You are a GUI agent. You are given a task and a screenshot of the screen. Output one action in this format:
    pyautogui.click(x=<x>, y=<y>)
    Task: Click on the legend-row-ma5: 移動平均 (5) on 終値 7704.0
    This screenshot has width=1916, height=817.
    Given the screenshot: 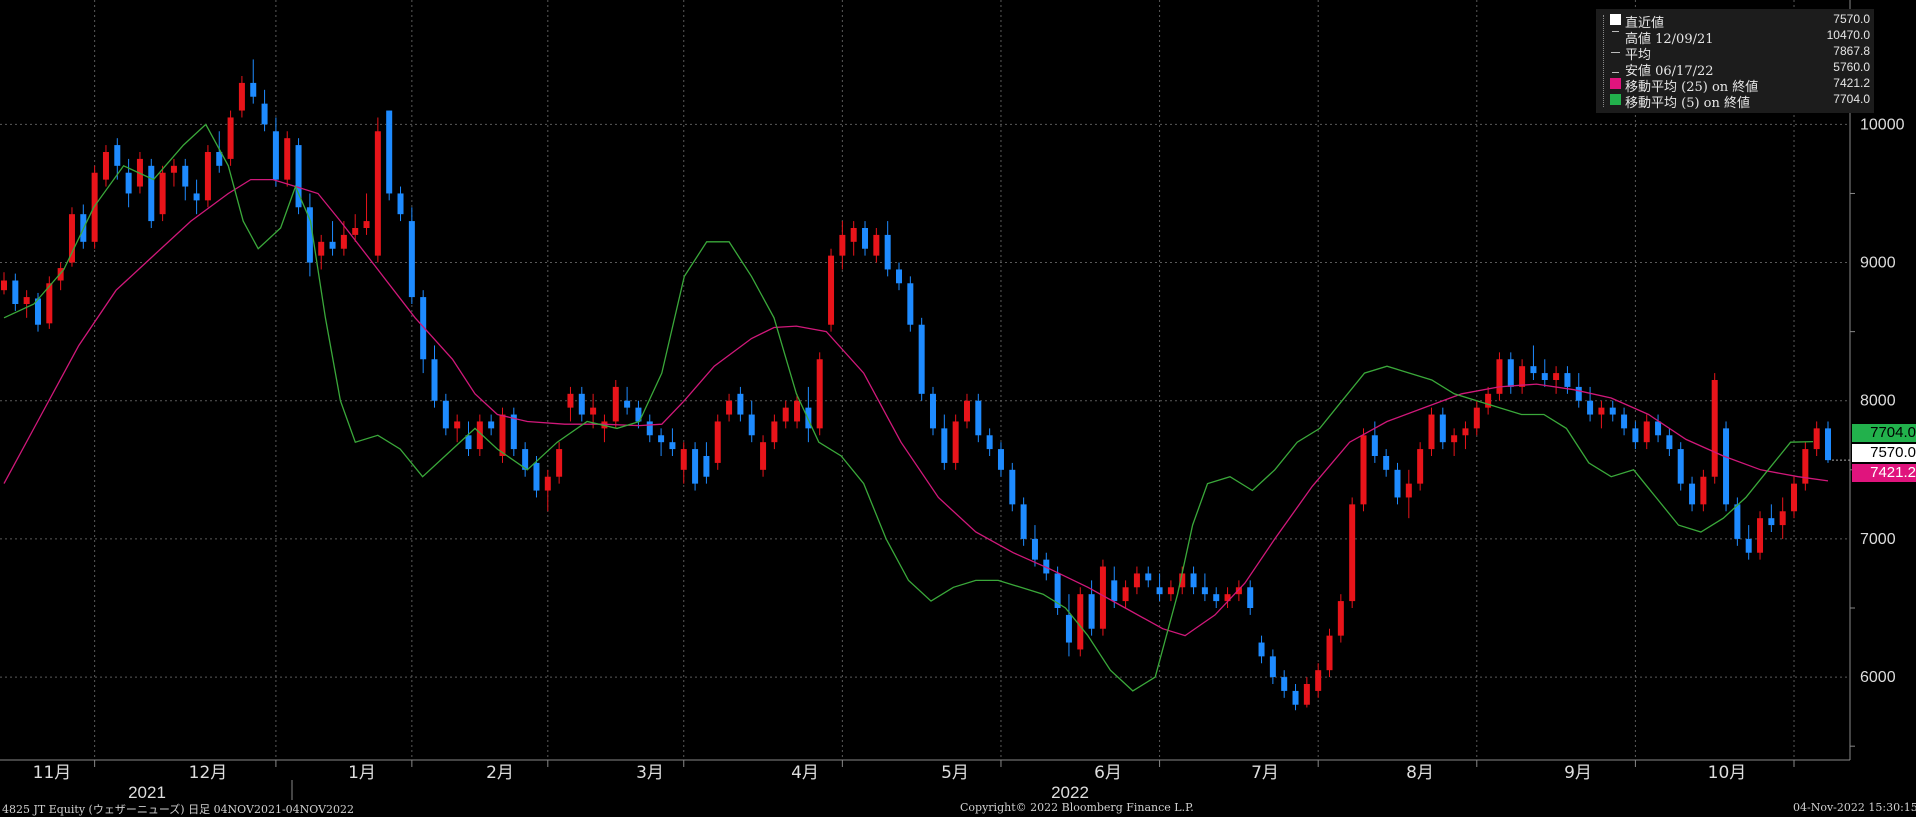 What is the action you would take?
    pyautogui.click(x=1735, y=101)
    